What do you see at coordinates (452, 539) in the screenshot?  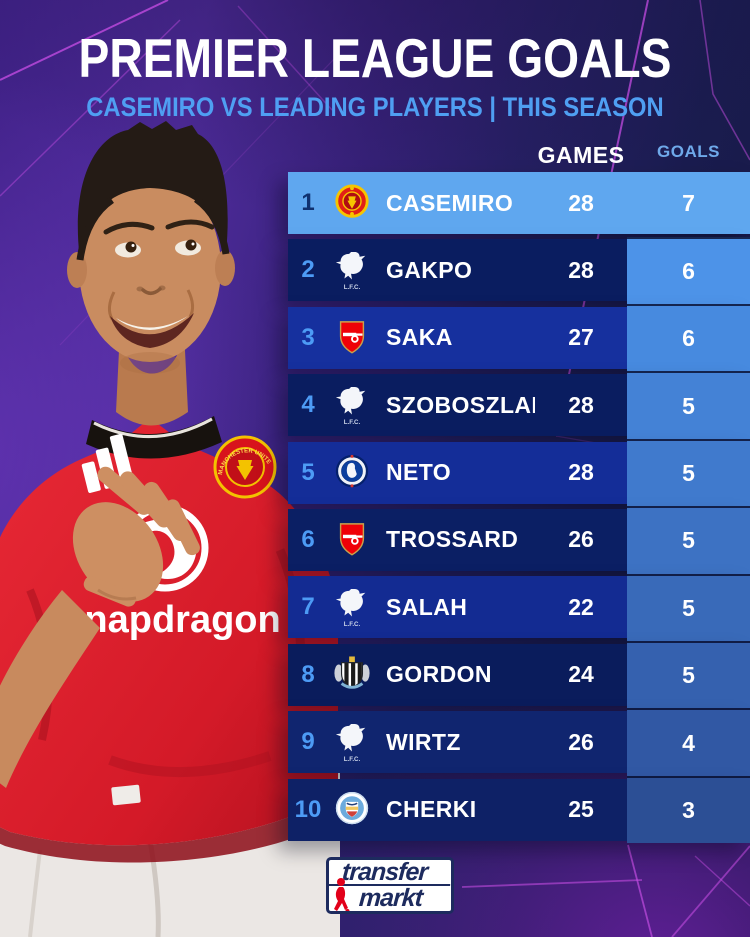 I see `player-name: TROSSARD` at bounding box center [452, 539].